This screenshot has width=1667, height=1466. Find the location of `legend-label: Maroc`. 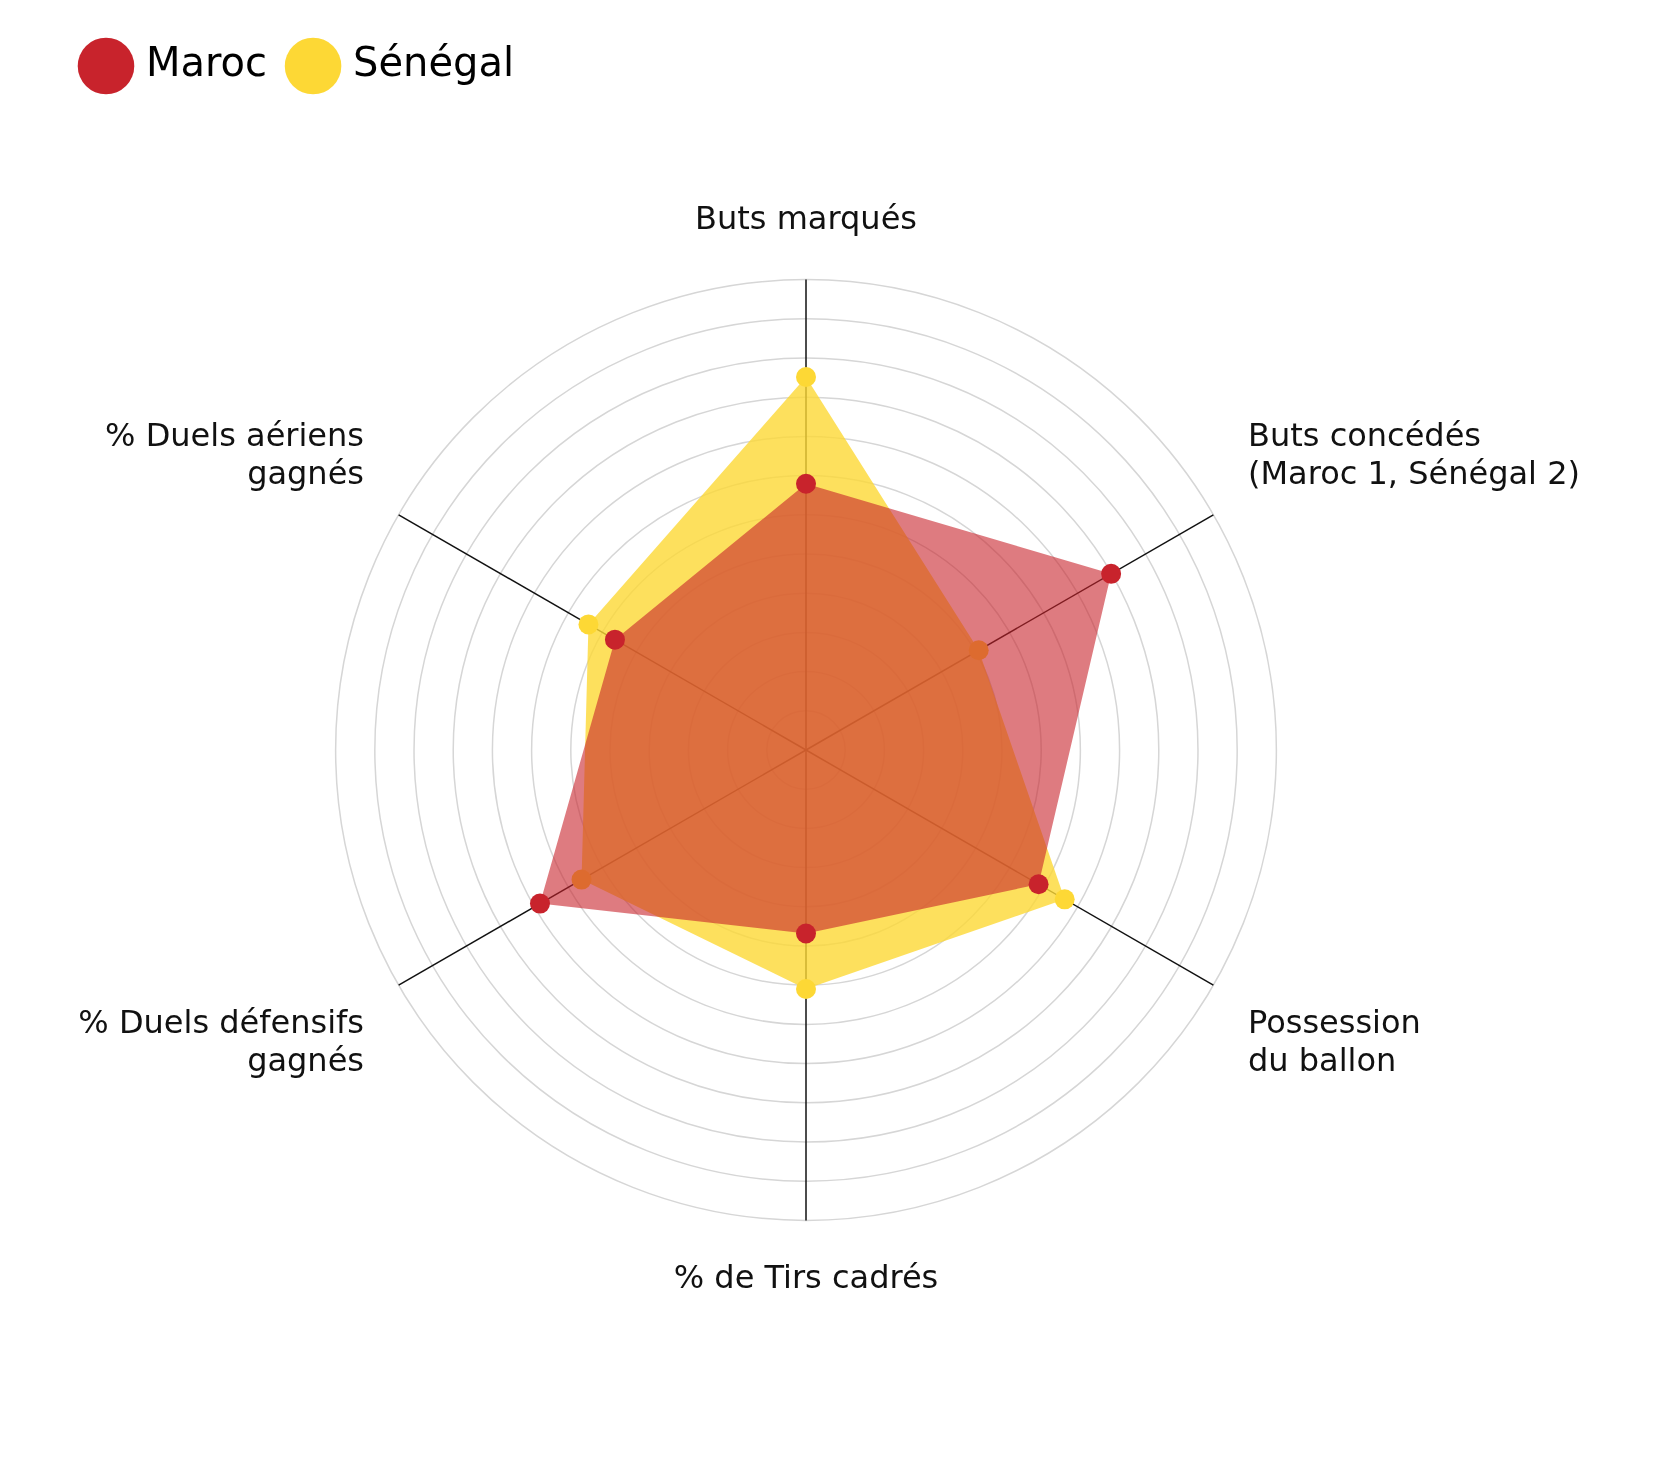

legend-label: Maroc is located at coordinates (207, 62).